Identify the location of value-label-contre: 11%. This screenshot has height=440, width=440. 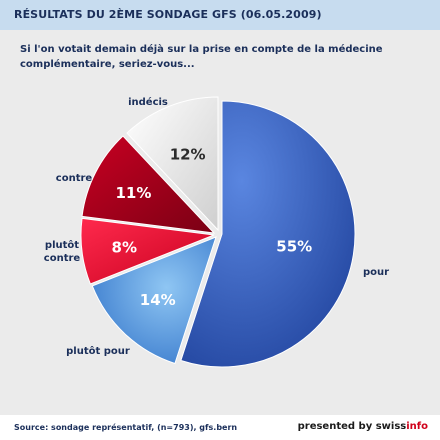
(133, 193).